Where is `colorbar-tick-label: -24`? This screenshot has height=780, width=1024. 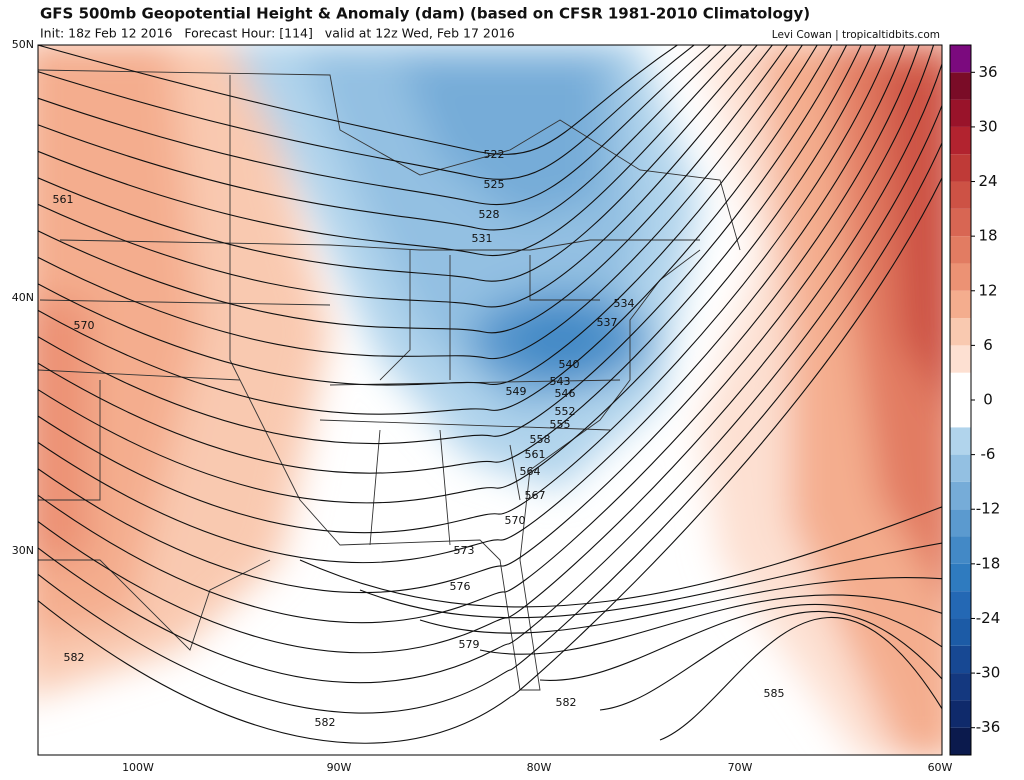
colorbar-tick-label: -24 is located at coordinates (988, 618).